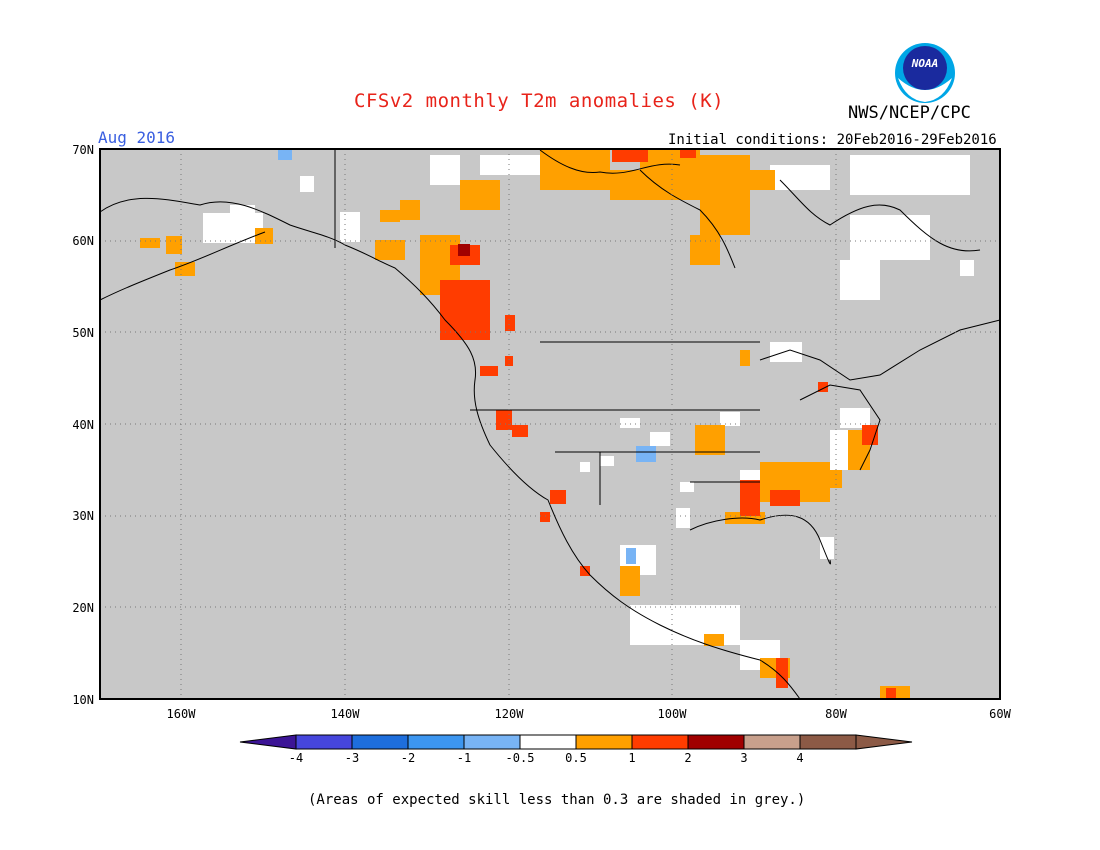 This screenshot has width=1100, height=850. I want to click on lon-label: 120W, so click(510, 714).